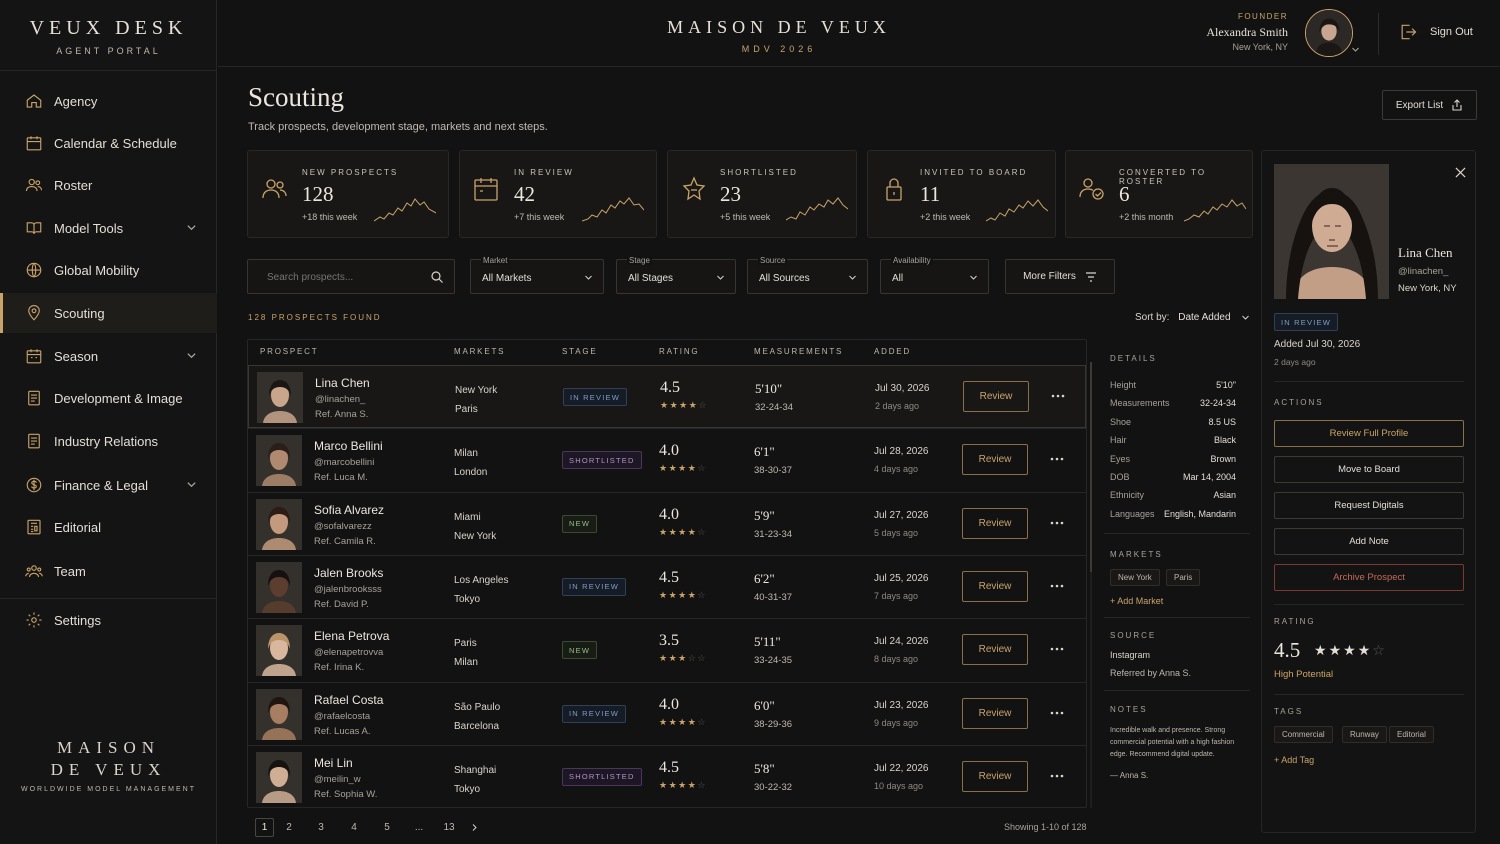 This screenshot has width=1500, height=844. What do you see at coordinates (349, 572) in the screenshot?
I see `prospect-name: Jalen Brooks` at bounding box center [349, 572].